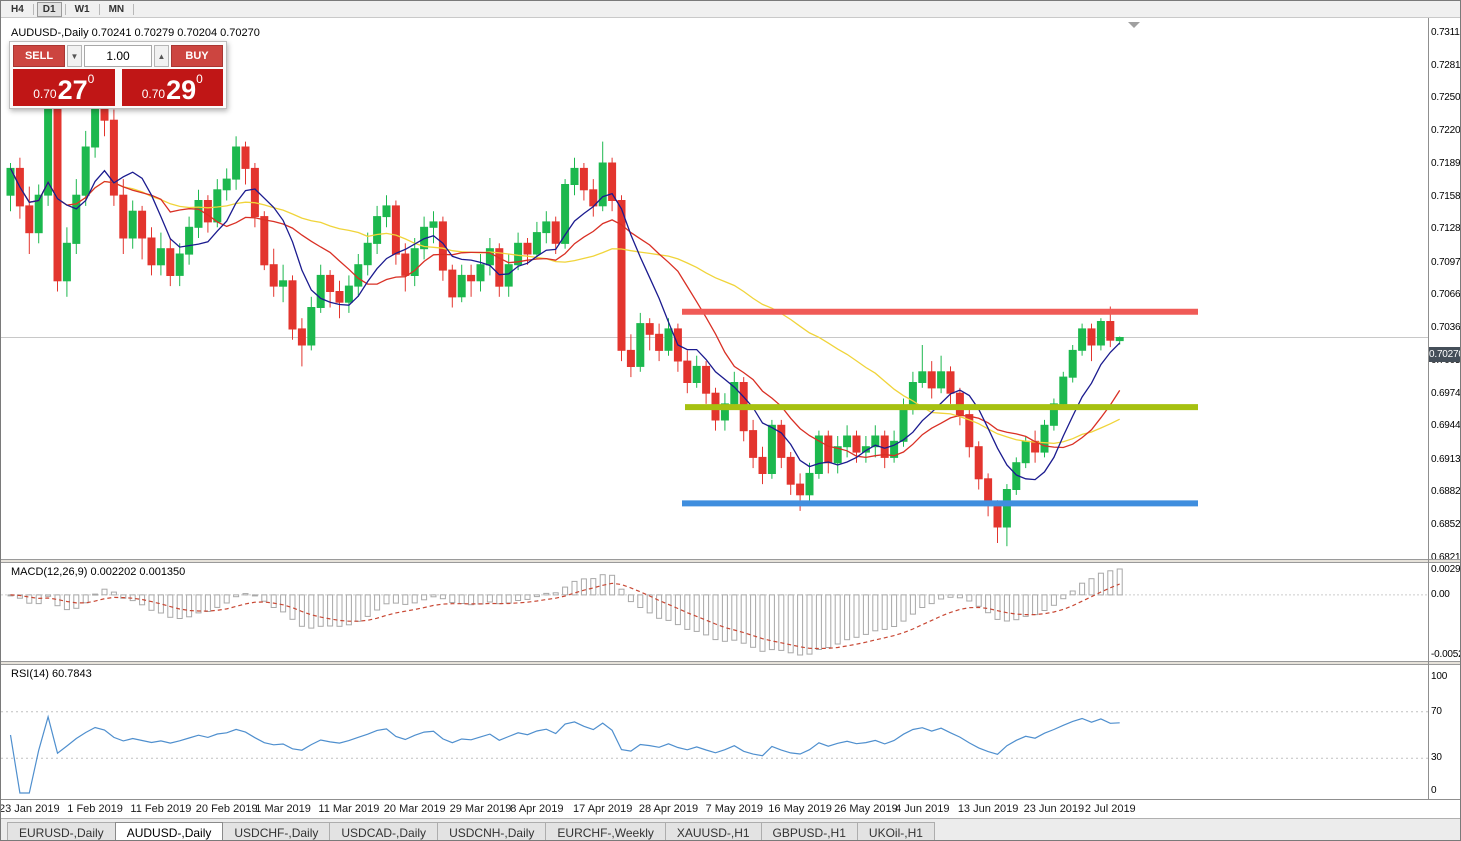 The height and width of the screenshot is (841, 1461). I want to click on buy-button: BUY, so click(197, 56).